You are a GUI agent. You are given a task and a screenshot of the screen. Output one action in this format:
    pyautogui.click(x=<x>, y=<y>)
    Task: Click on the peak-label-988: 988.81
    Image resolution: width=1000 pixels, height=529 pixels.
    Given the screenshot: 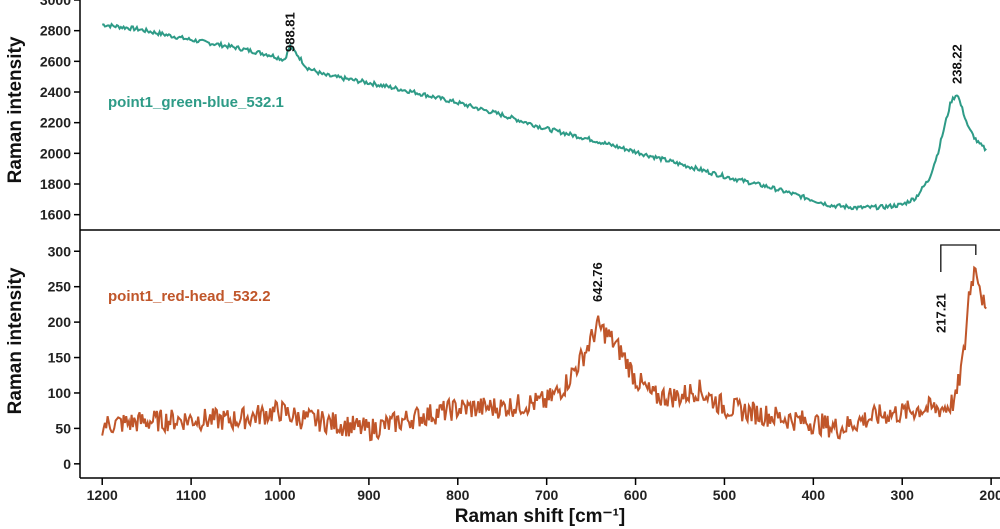 What is the action you would take?
    pyautogui.click(x=289, y=32)
    